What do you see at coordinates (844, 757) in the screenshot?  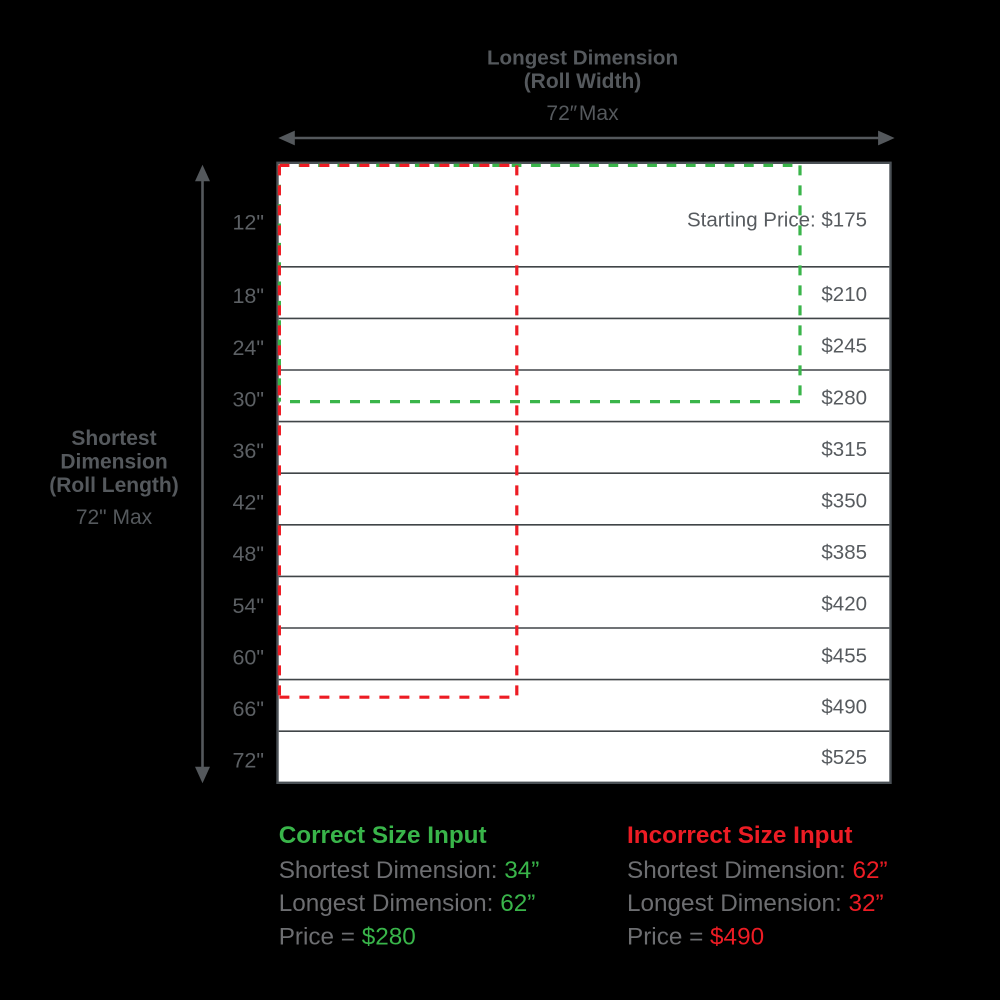 I see `svg-text: $525` at bounding box center [844, 757].